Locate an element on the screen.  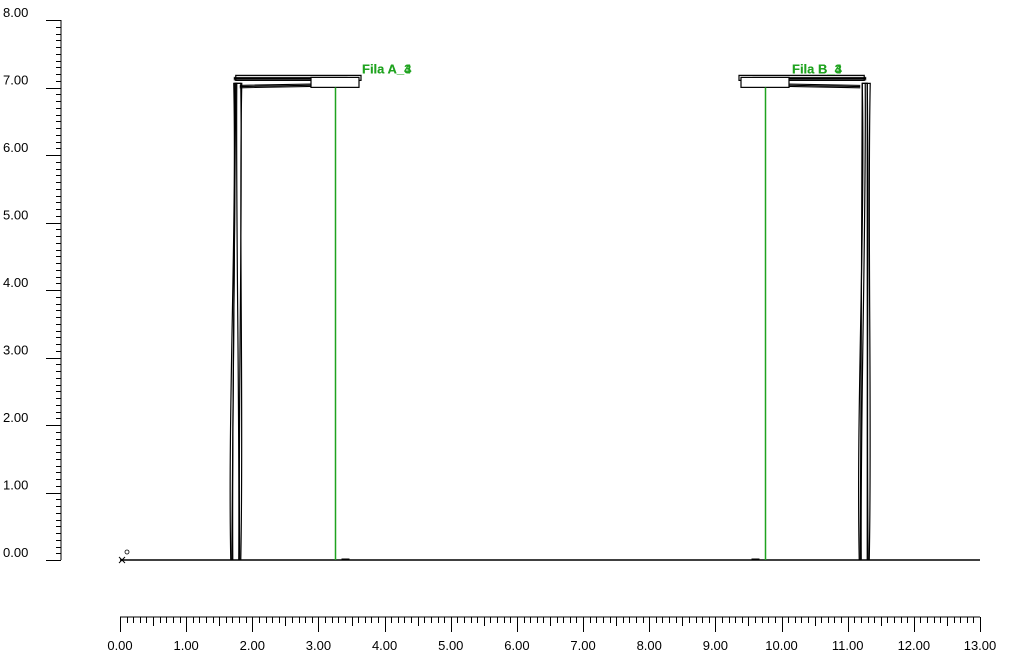
origin-marker is located at coordinates (124, 556).